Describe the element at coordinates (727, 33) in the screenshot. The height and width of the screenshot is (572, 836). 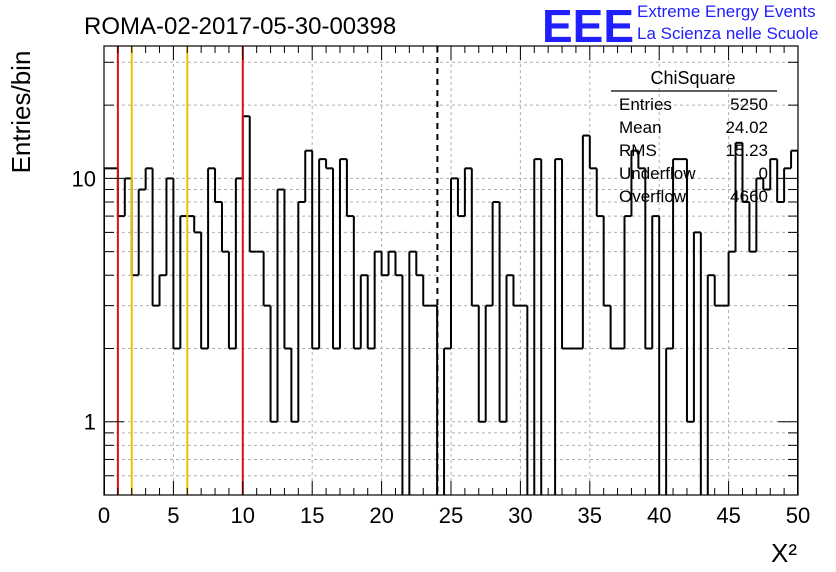
I see `org-name-line2: La Scienza nelle Scuole` at that location.